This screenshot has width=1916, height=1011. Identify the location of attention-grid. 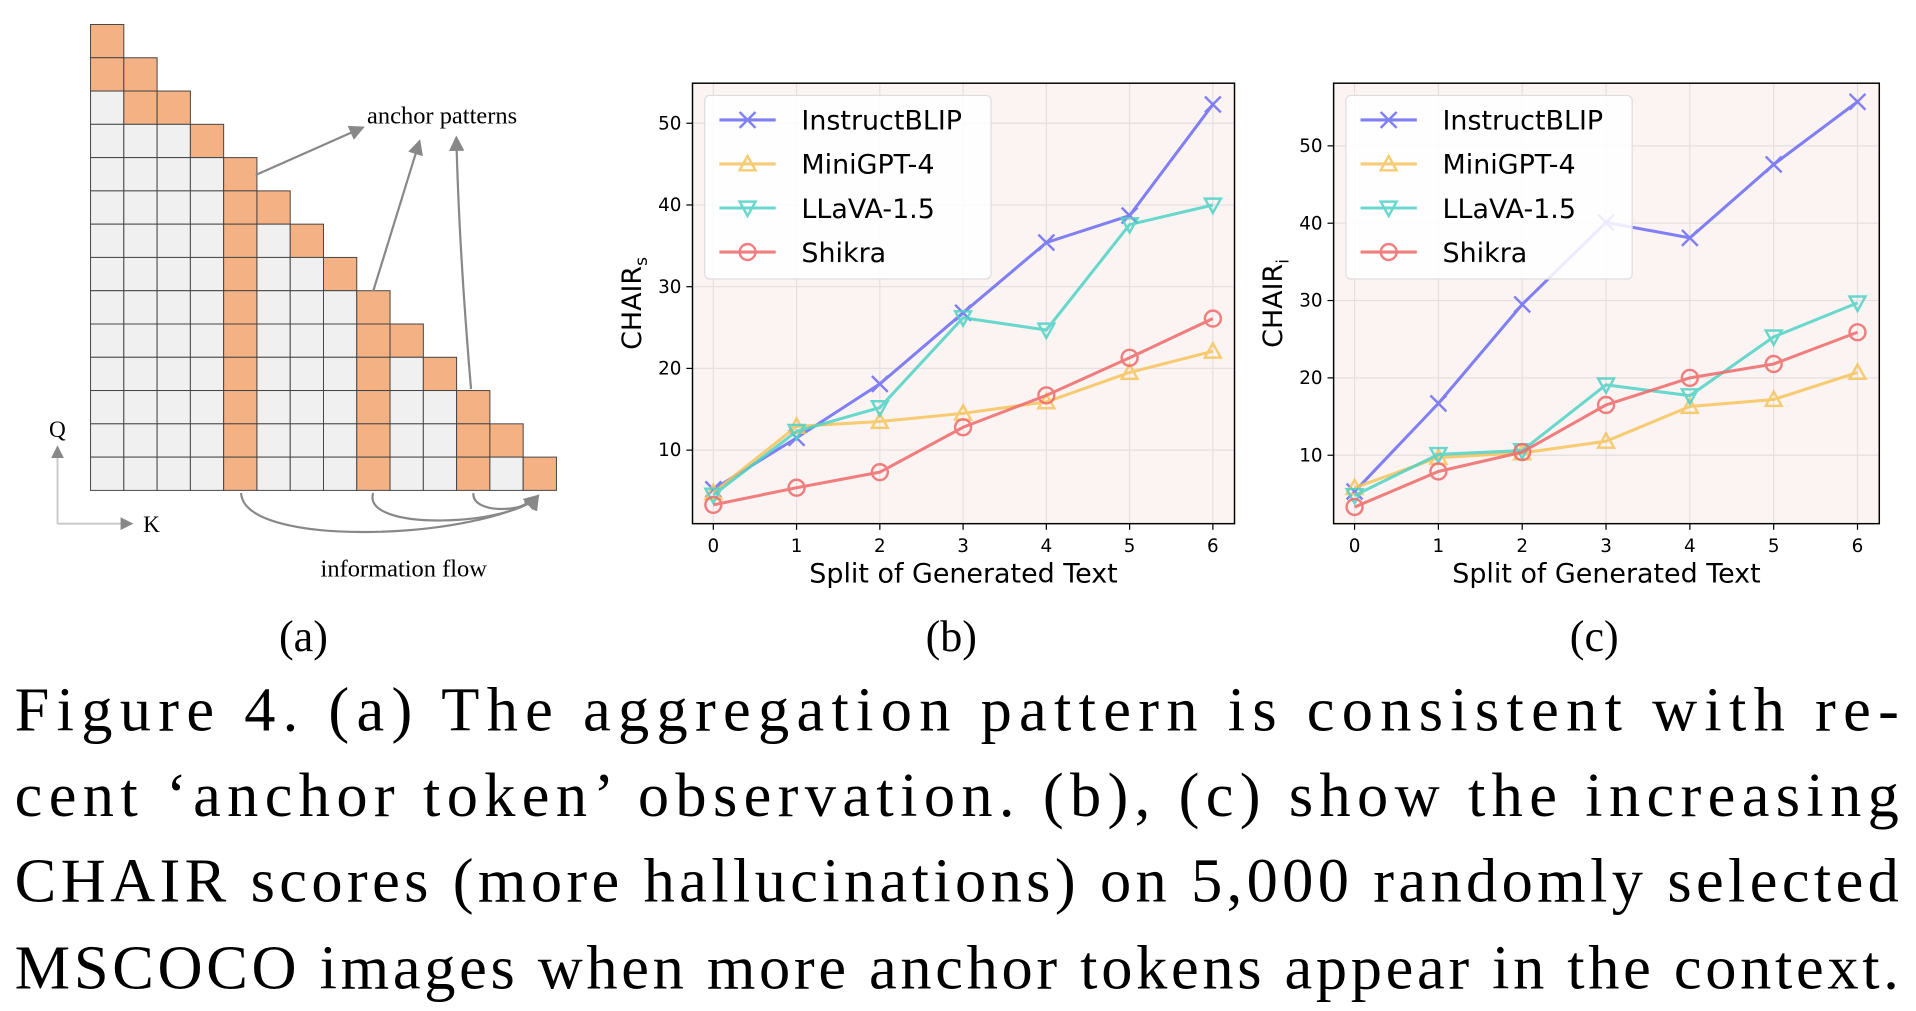
(323, 257).